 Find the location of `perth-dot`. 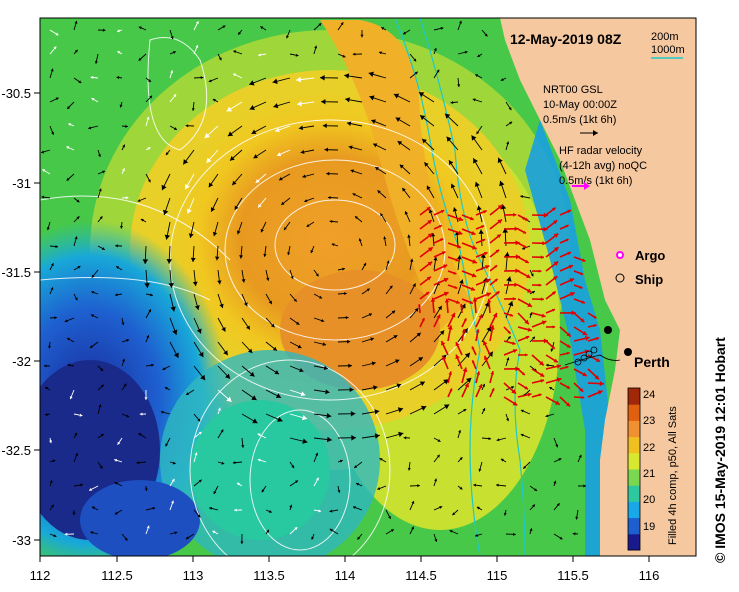

perth-dot is located at coordinates (628, 352).